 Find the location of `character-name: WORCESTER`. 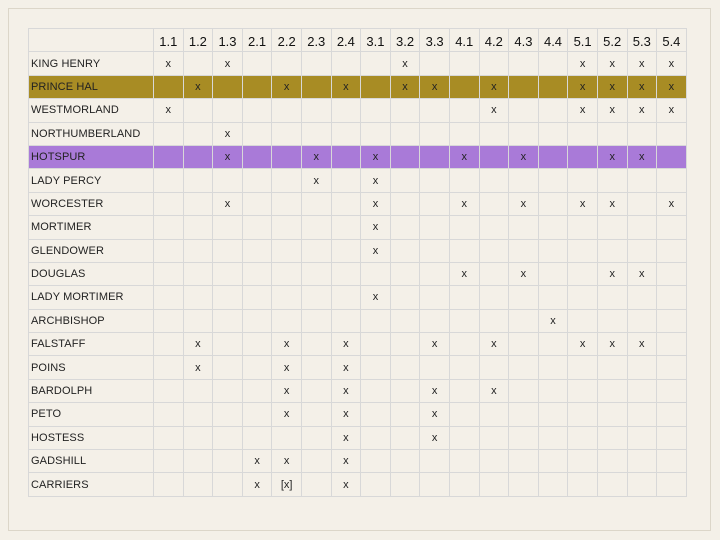

character-name: WORCESTER is located at coordinates (91, 204).